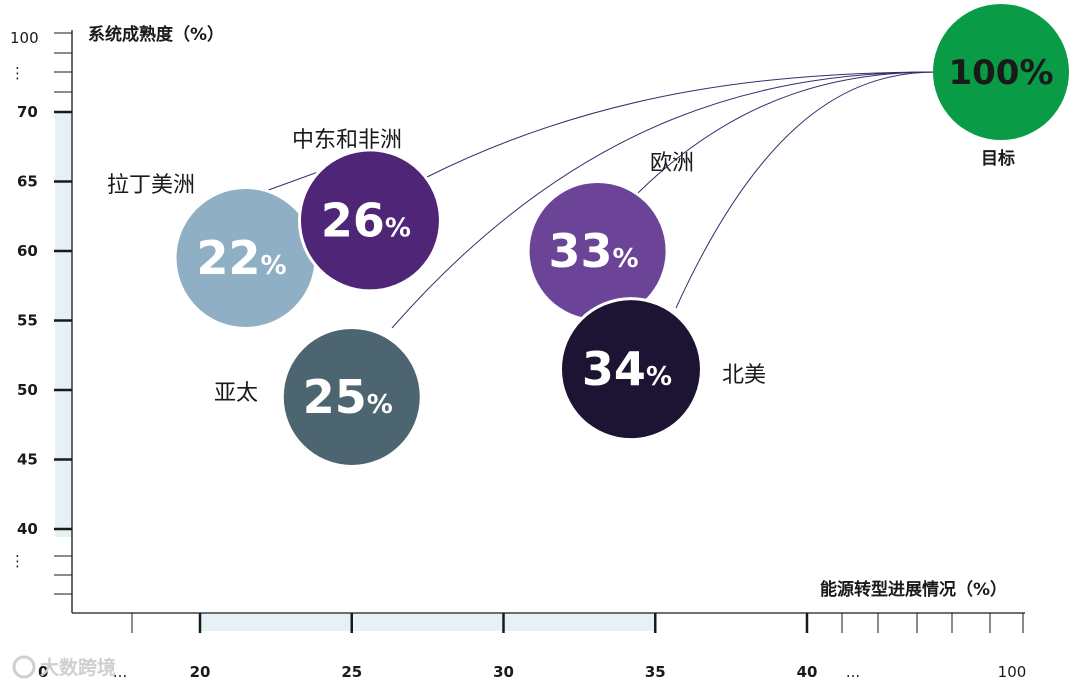  I want to click on target-value: 100%, so click(1000, 73).